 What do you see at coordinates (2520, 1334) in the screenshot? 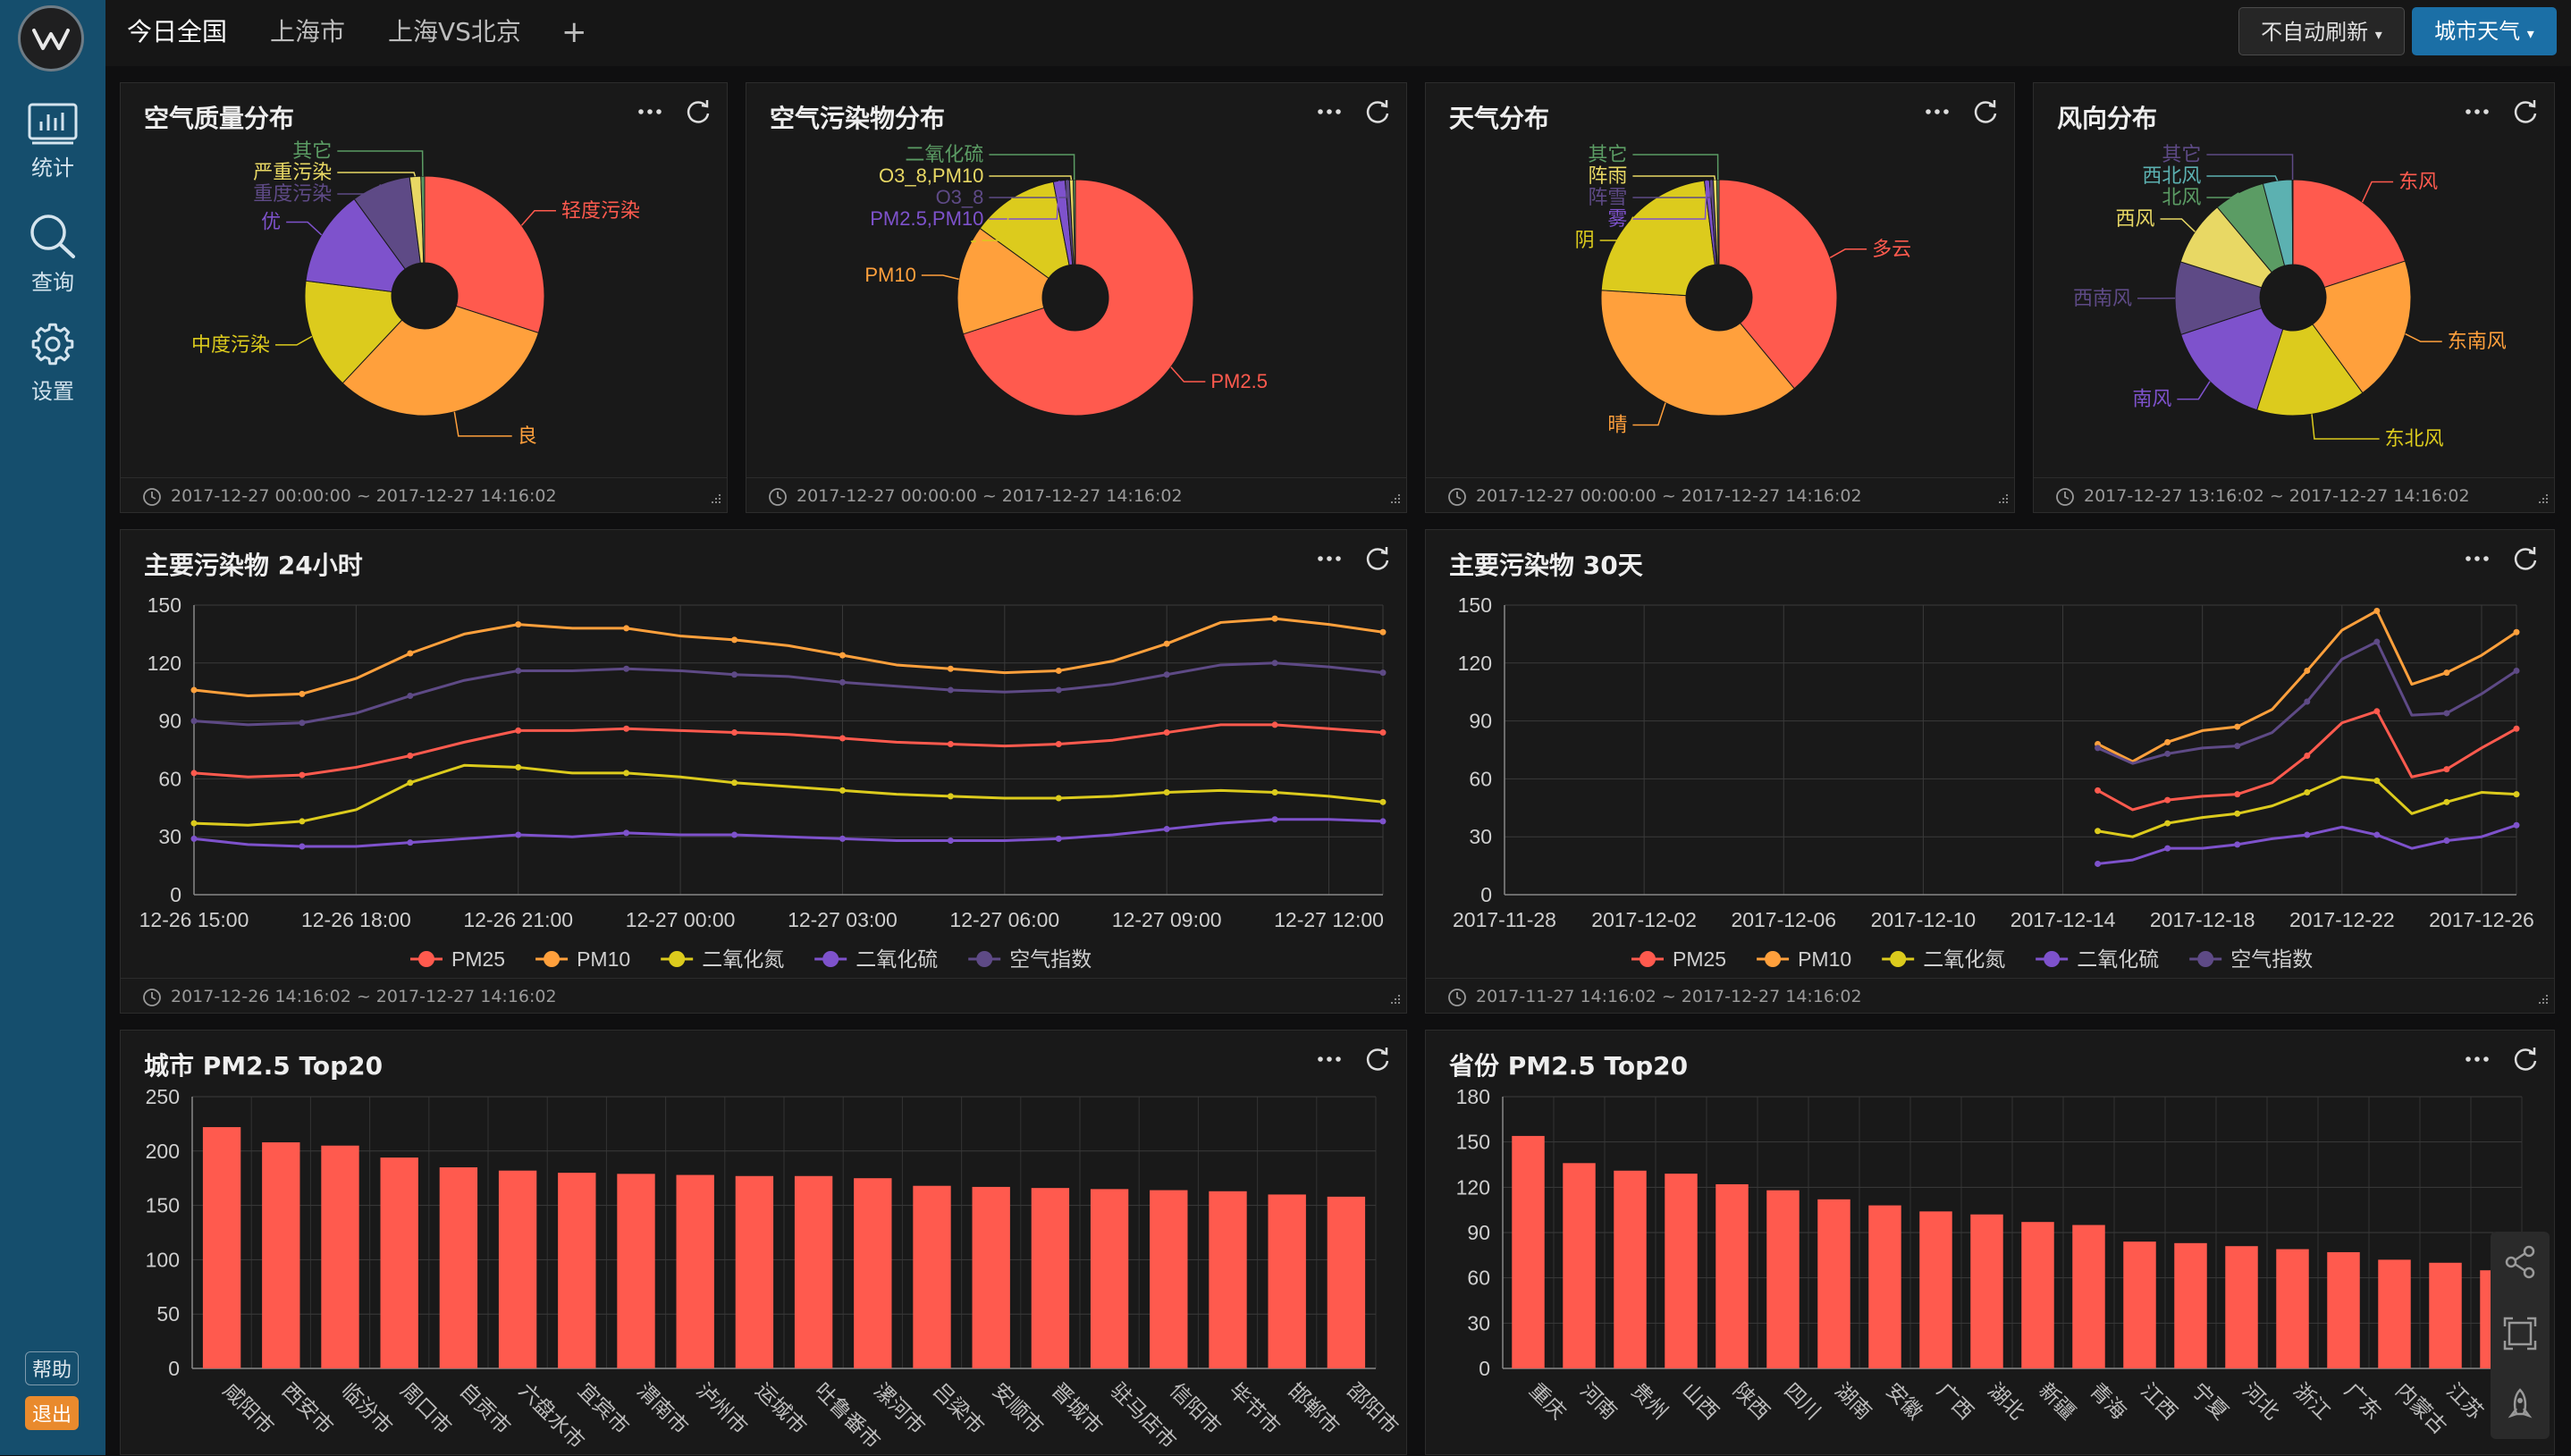
I see `fullscreen-icon` at bounding box center [2520, 1334].